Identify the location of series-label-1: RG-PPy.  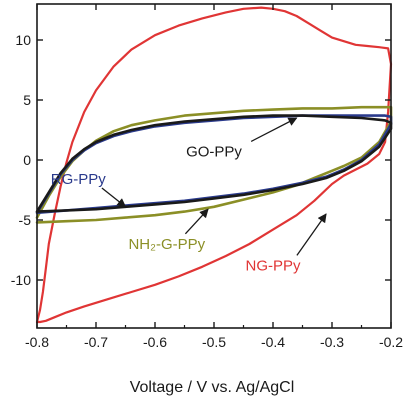
(79, 179).